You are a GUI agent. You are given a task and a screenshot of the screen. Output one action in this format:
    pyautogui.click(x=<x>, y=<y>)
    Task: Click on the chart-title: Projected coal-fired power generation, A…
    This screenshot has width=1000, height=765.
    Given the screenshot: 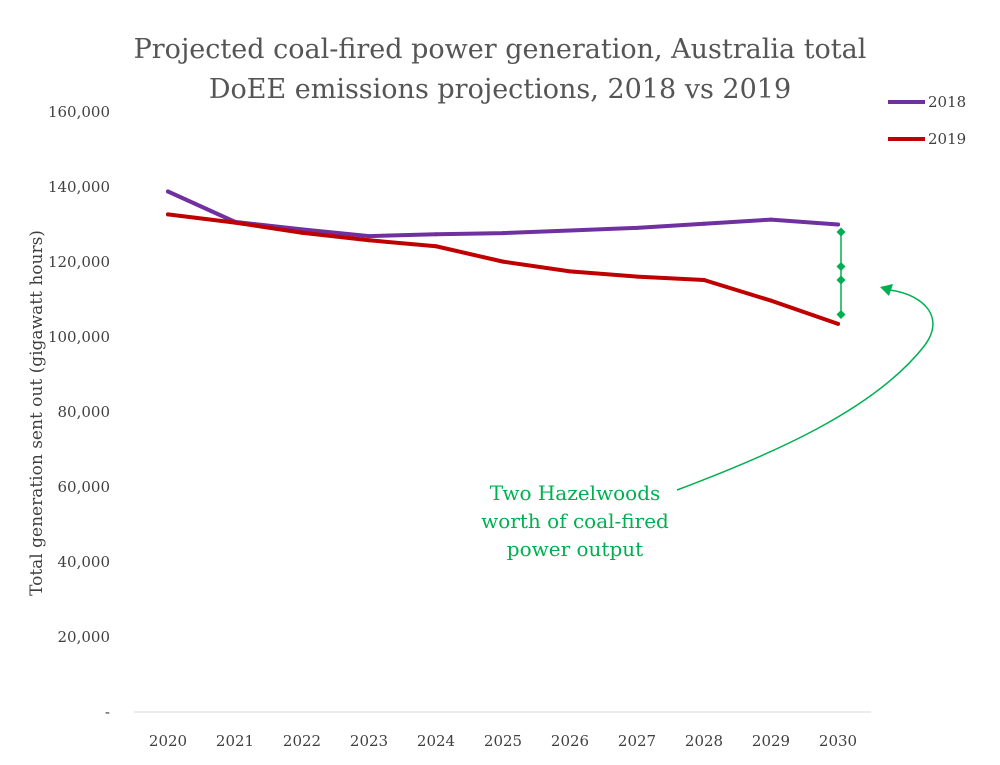 What is the action you would take?
    pyautogui.click(x=500, y=49)
    